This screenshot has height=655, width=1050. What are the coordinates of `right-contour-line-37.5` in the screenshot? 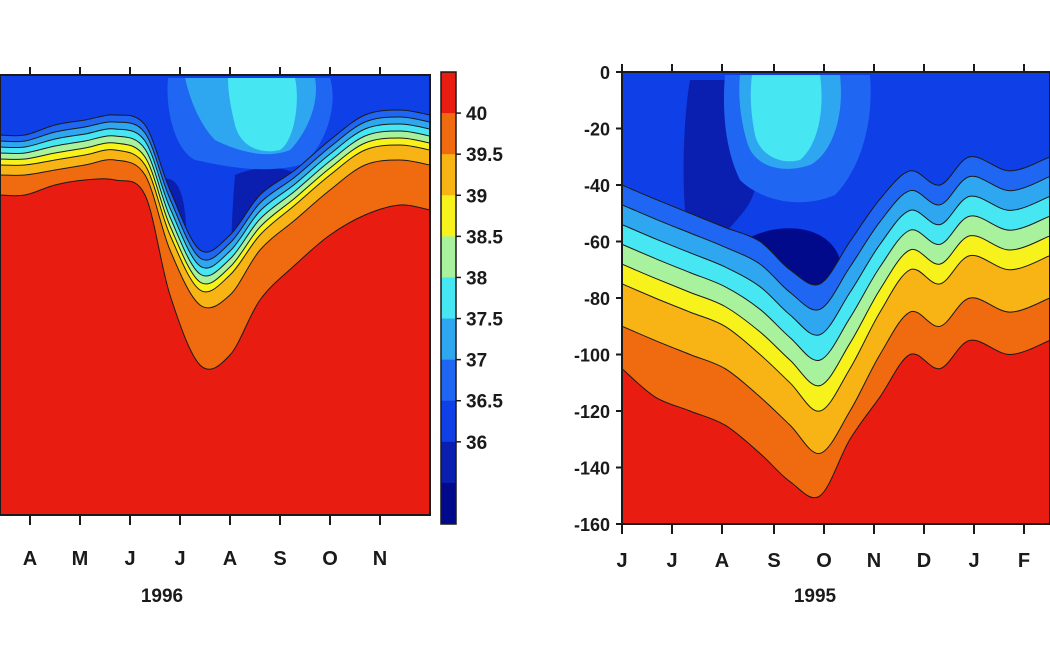 It's located at (836, 265).